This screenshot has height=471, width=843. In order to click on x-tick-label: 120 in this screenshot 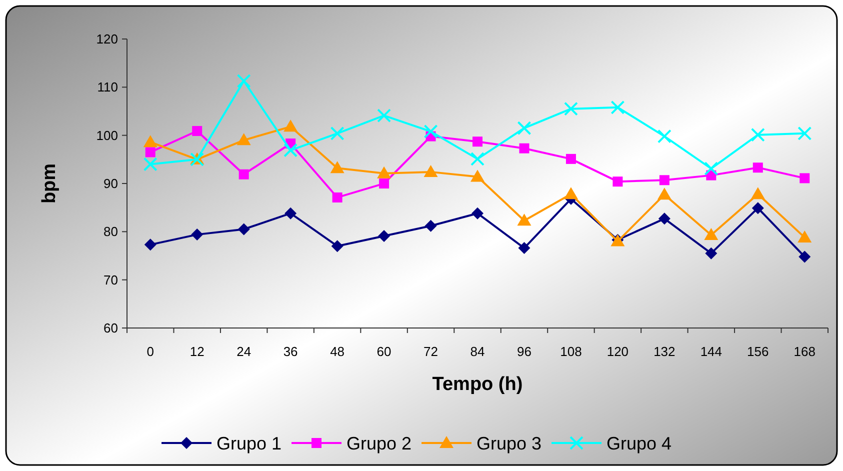, I will do `click(617, 351)`.